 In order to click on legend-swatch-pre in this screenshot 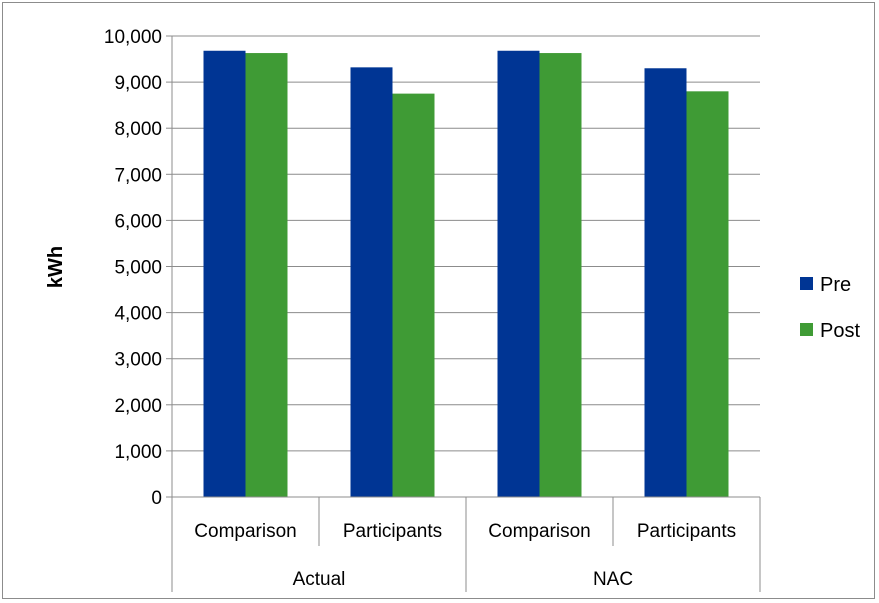, I will do `click(806, 283)`.